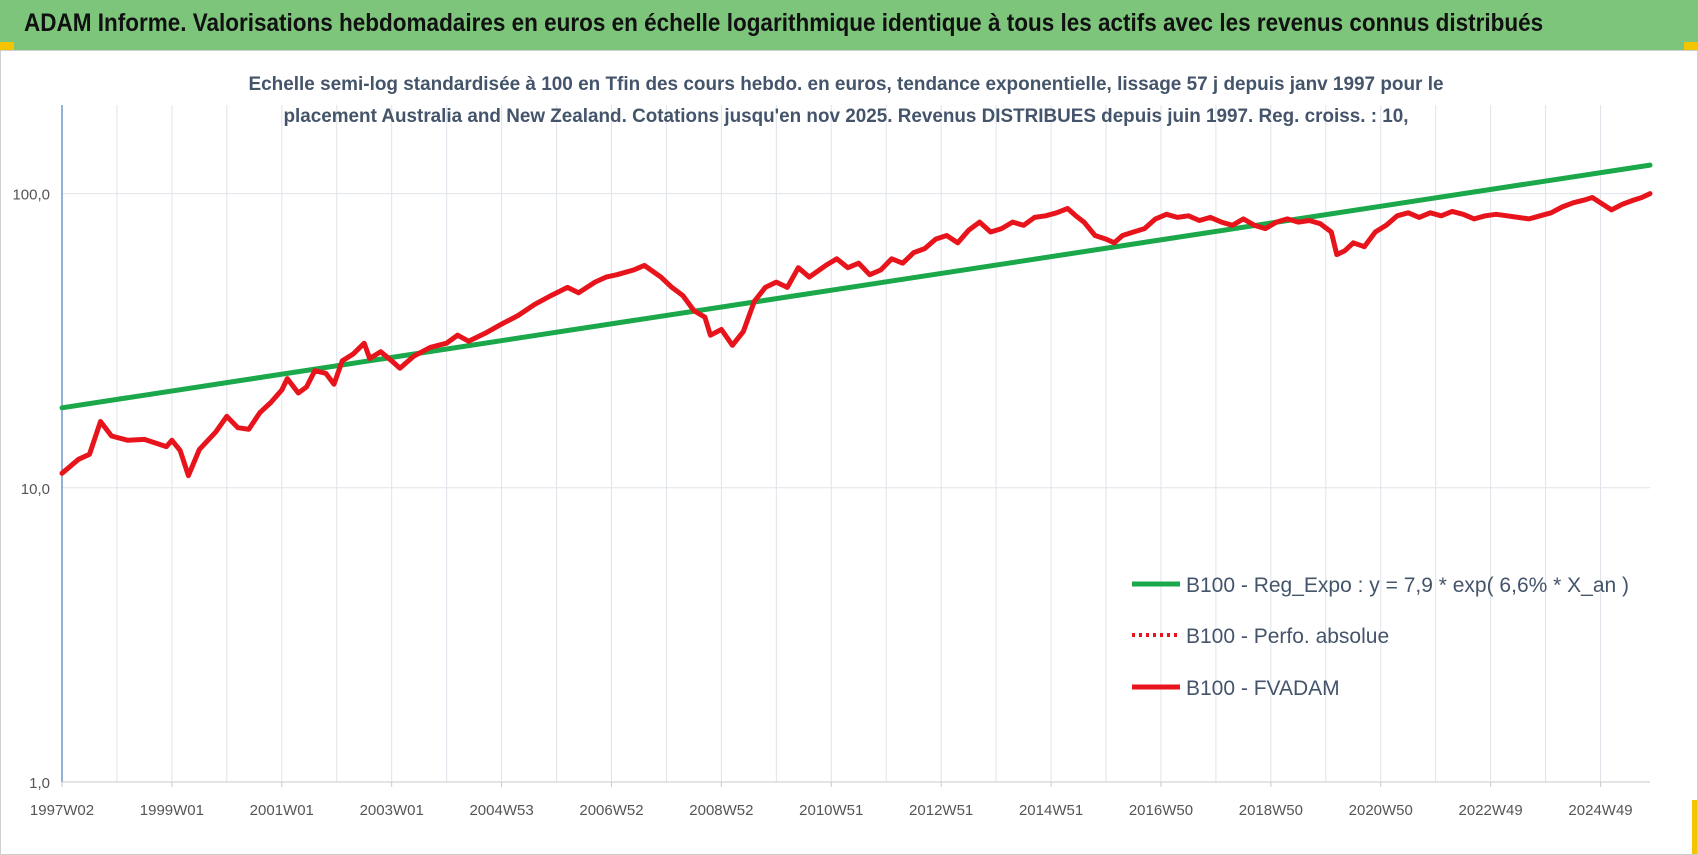 The height and width of the screenshot is (855, 1698). I want to click on legend-label: B100 - Perfo. absolue, so click(1287, 636).